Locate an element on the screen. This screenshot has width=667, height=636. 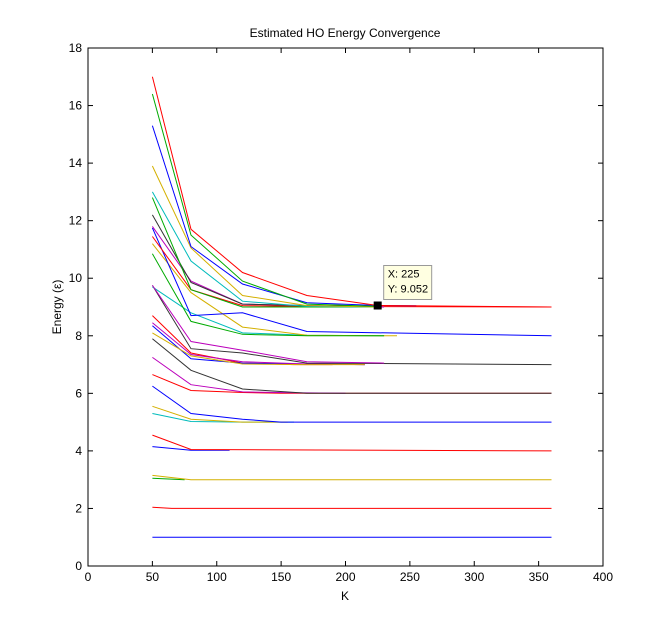
x-tick-label: 100 is located at coordinates (217, 577).